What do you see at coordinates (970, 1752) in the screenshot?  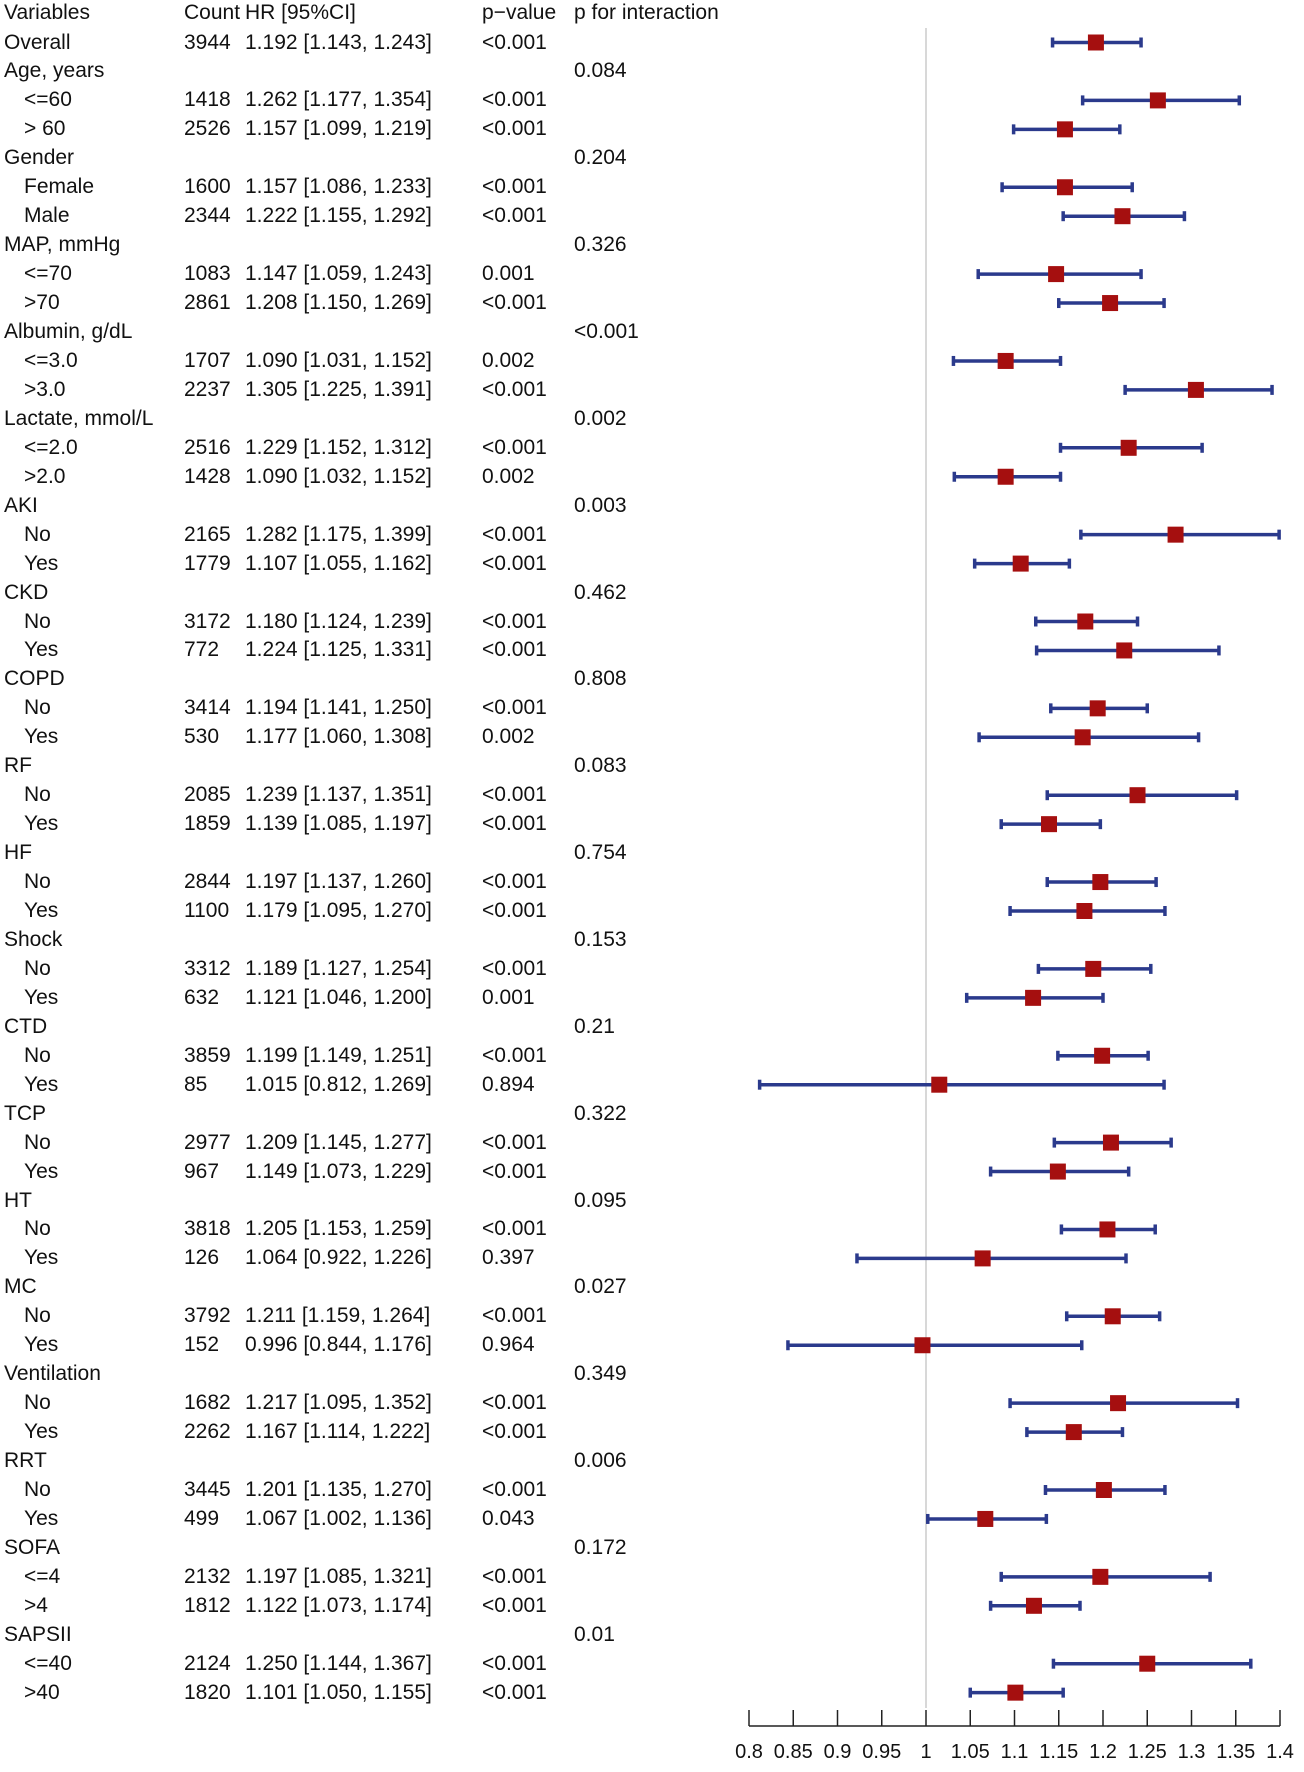 I see `x-tick-label: 1.05` at bounding box center [970, 1752].